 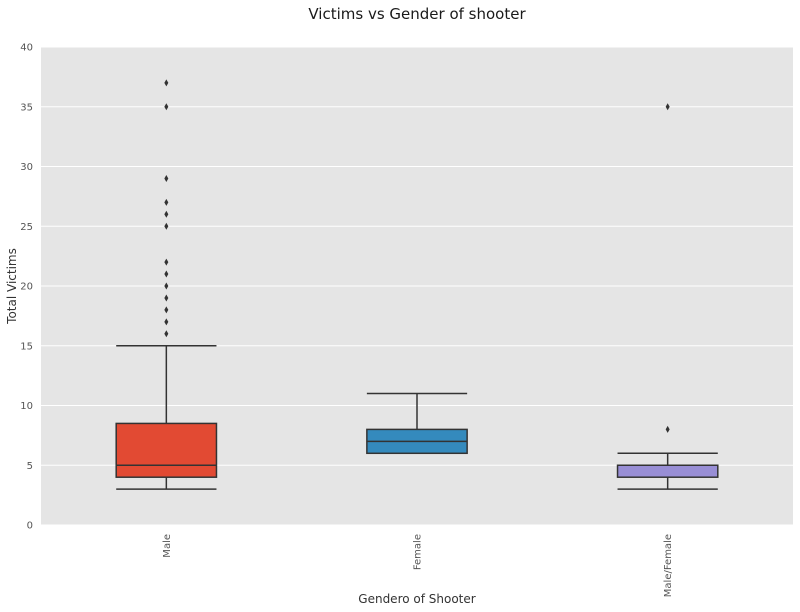 I want to click on chart-title: Victims vs Gender of shooter, so click(x=417, y=14).